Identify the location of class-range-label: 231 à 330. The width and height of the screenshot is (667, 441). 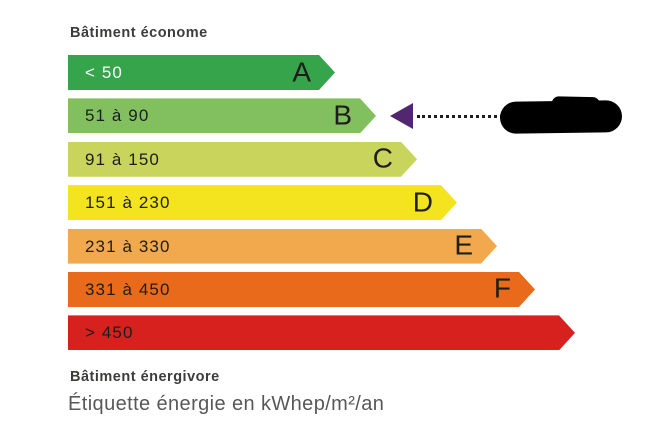
(128, 246).